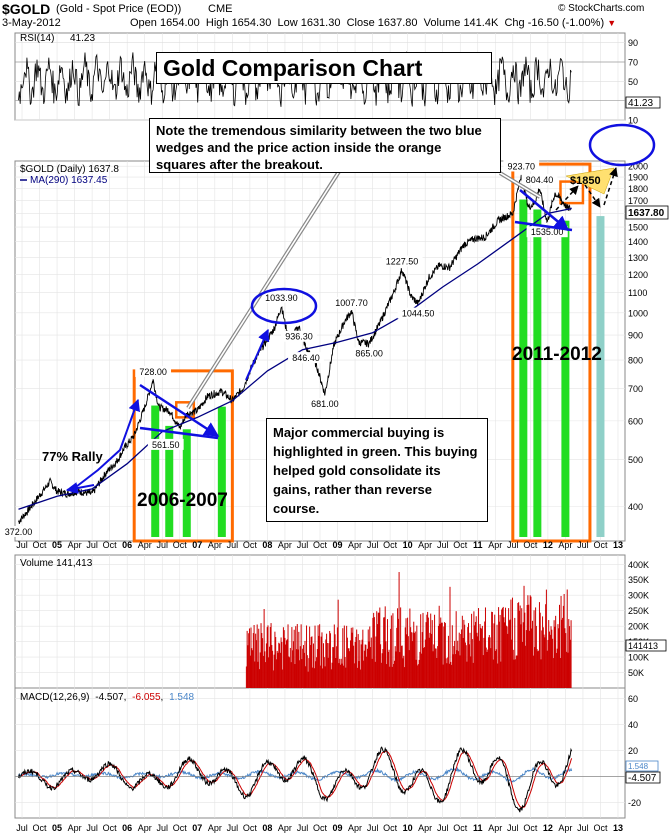 Image resolution: width=670 pixels, height=838 pixels. What do you see at coordinates (56, 563) in the screenshot?
I see `volume-label: Volume 141,413` at bounding box center [56, 563].